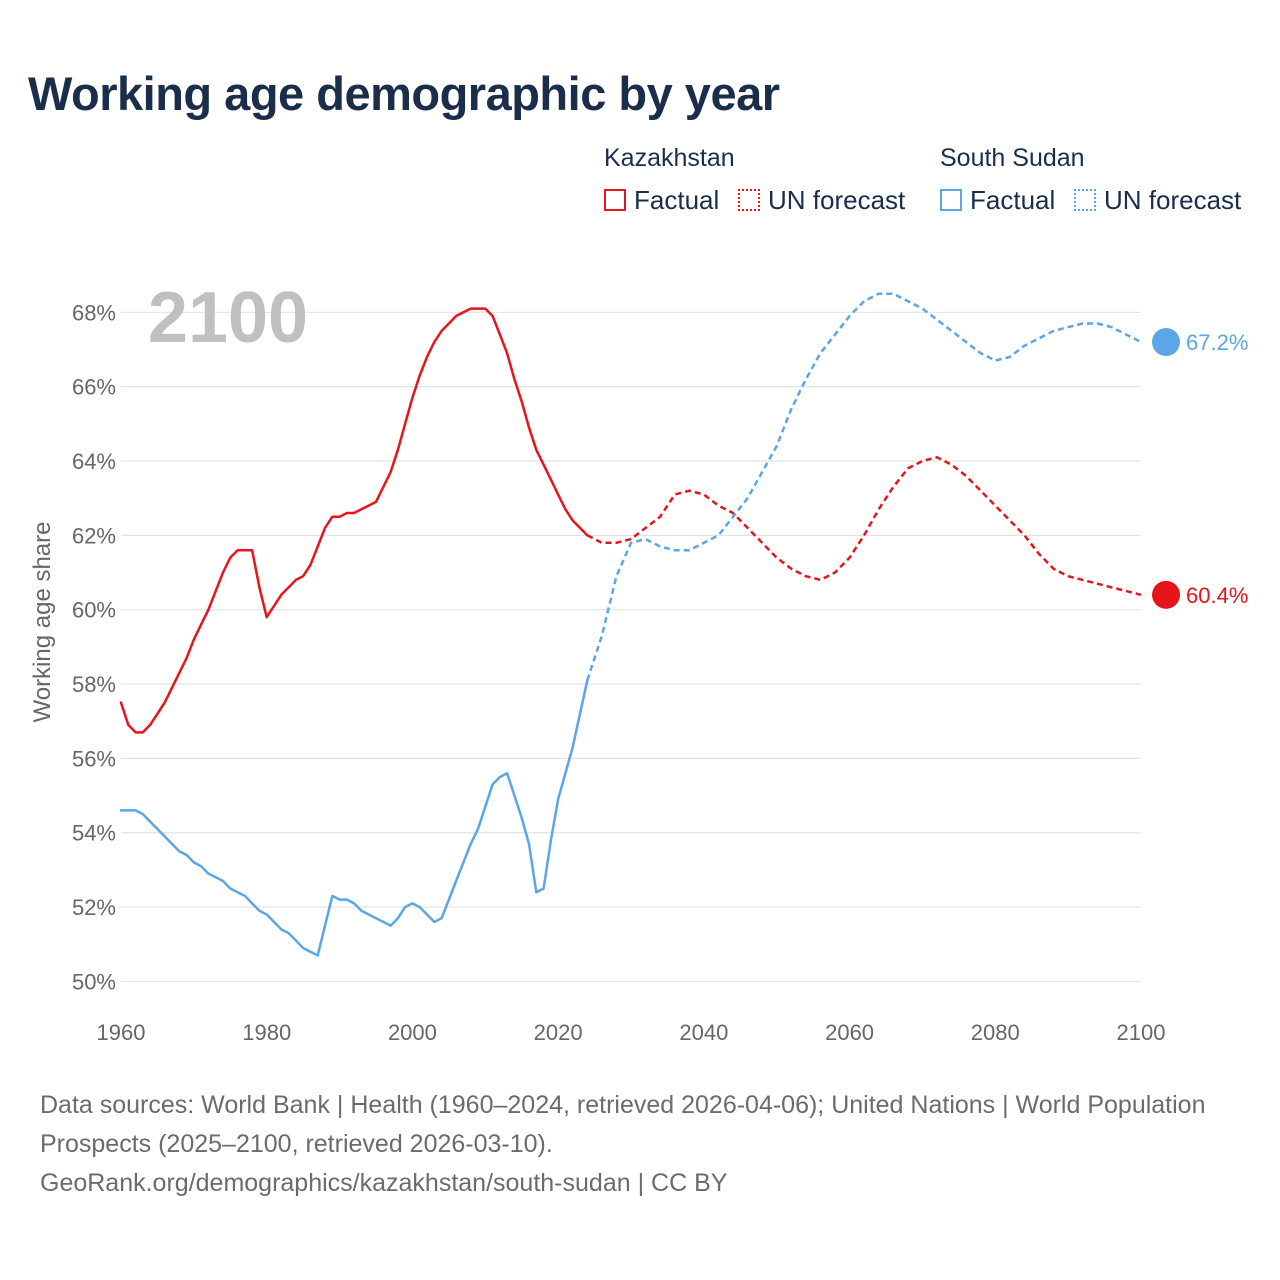 The image size is (1280, 1280). What do you see at coordinates (864, 526) in the screenshot?
I see `kazakhstan-forecast-line` at bounding box center [864, 526].